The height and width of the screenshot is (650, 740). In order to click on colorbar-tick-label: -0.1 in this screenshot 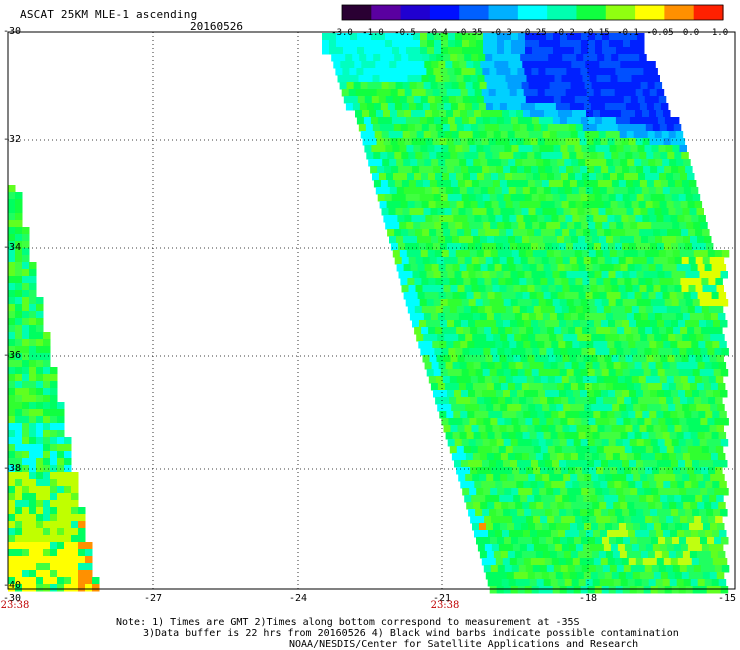, I will do `click(628, 33)`.